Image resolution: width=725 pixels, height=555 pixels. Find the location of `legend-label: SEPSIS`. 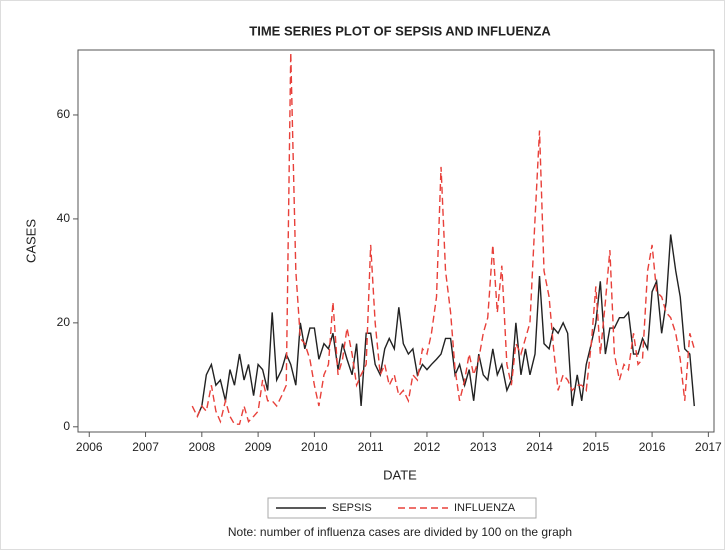

legend-label: SEPSIS is located at coordinates (352, 508).